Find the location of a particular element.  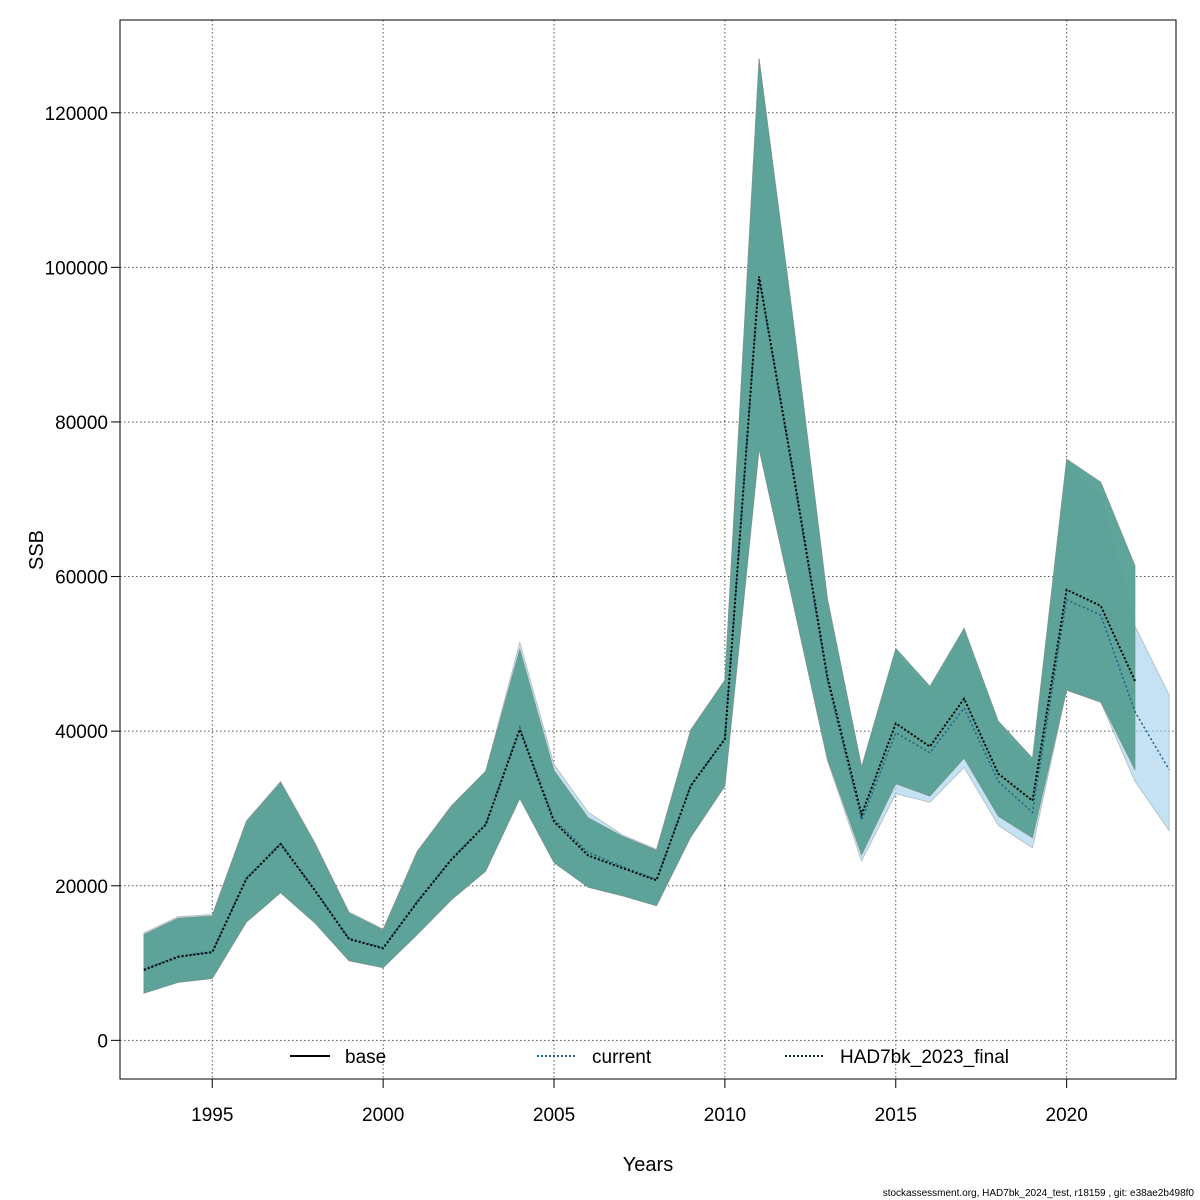

y-tick-label-60000: 60000 is located at coordinates (81, 578).